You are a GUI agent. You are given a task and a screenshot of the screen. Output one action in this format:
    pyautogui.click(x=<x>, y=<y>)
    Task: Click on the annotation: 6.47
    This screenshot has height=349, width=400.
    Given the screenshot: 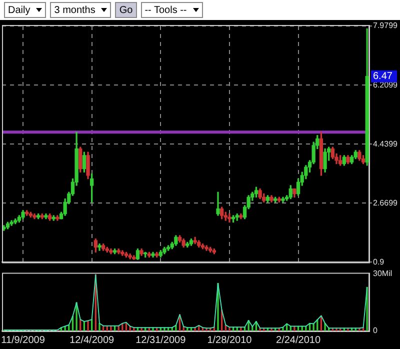 What is the action you would take?
    pyautogui.click(x=383, y=76)
    